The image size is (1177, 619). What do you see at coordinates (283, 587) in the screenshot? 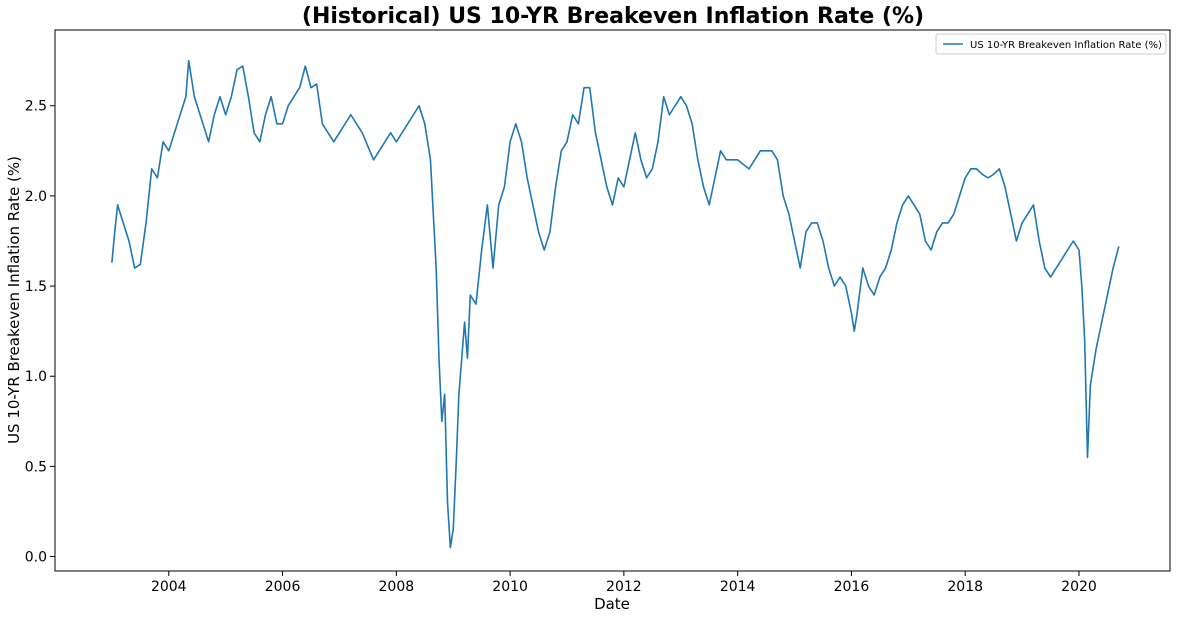
I see `x-tick-label: 2006` at bounding box center [283, 587].